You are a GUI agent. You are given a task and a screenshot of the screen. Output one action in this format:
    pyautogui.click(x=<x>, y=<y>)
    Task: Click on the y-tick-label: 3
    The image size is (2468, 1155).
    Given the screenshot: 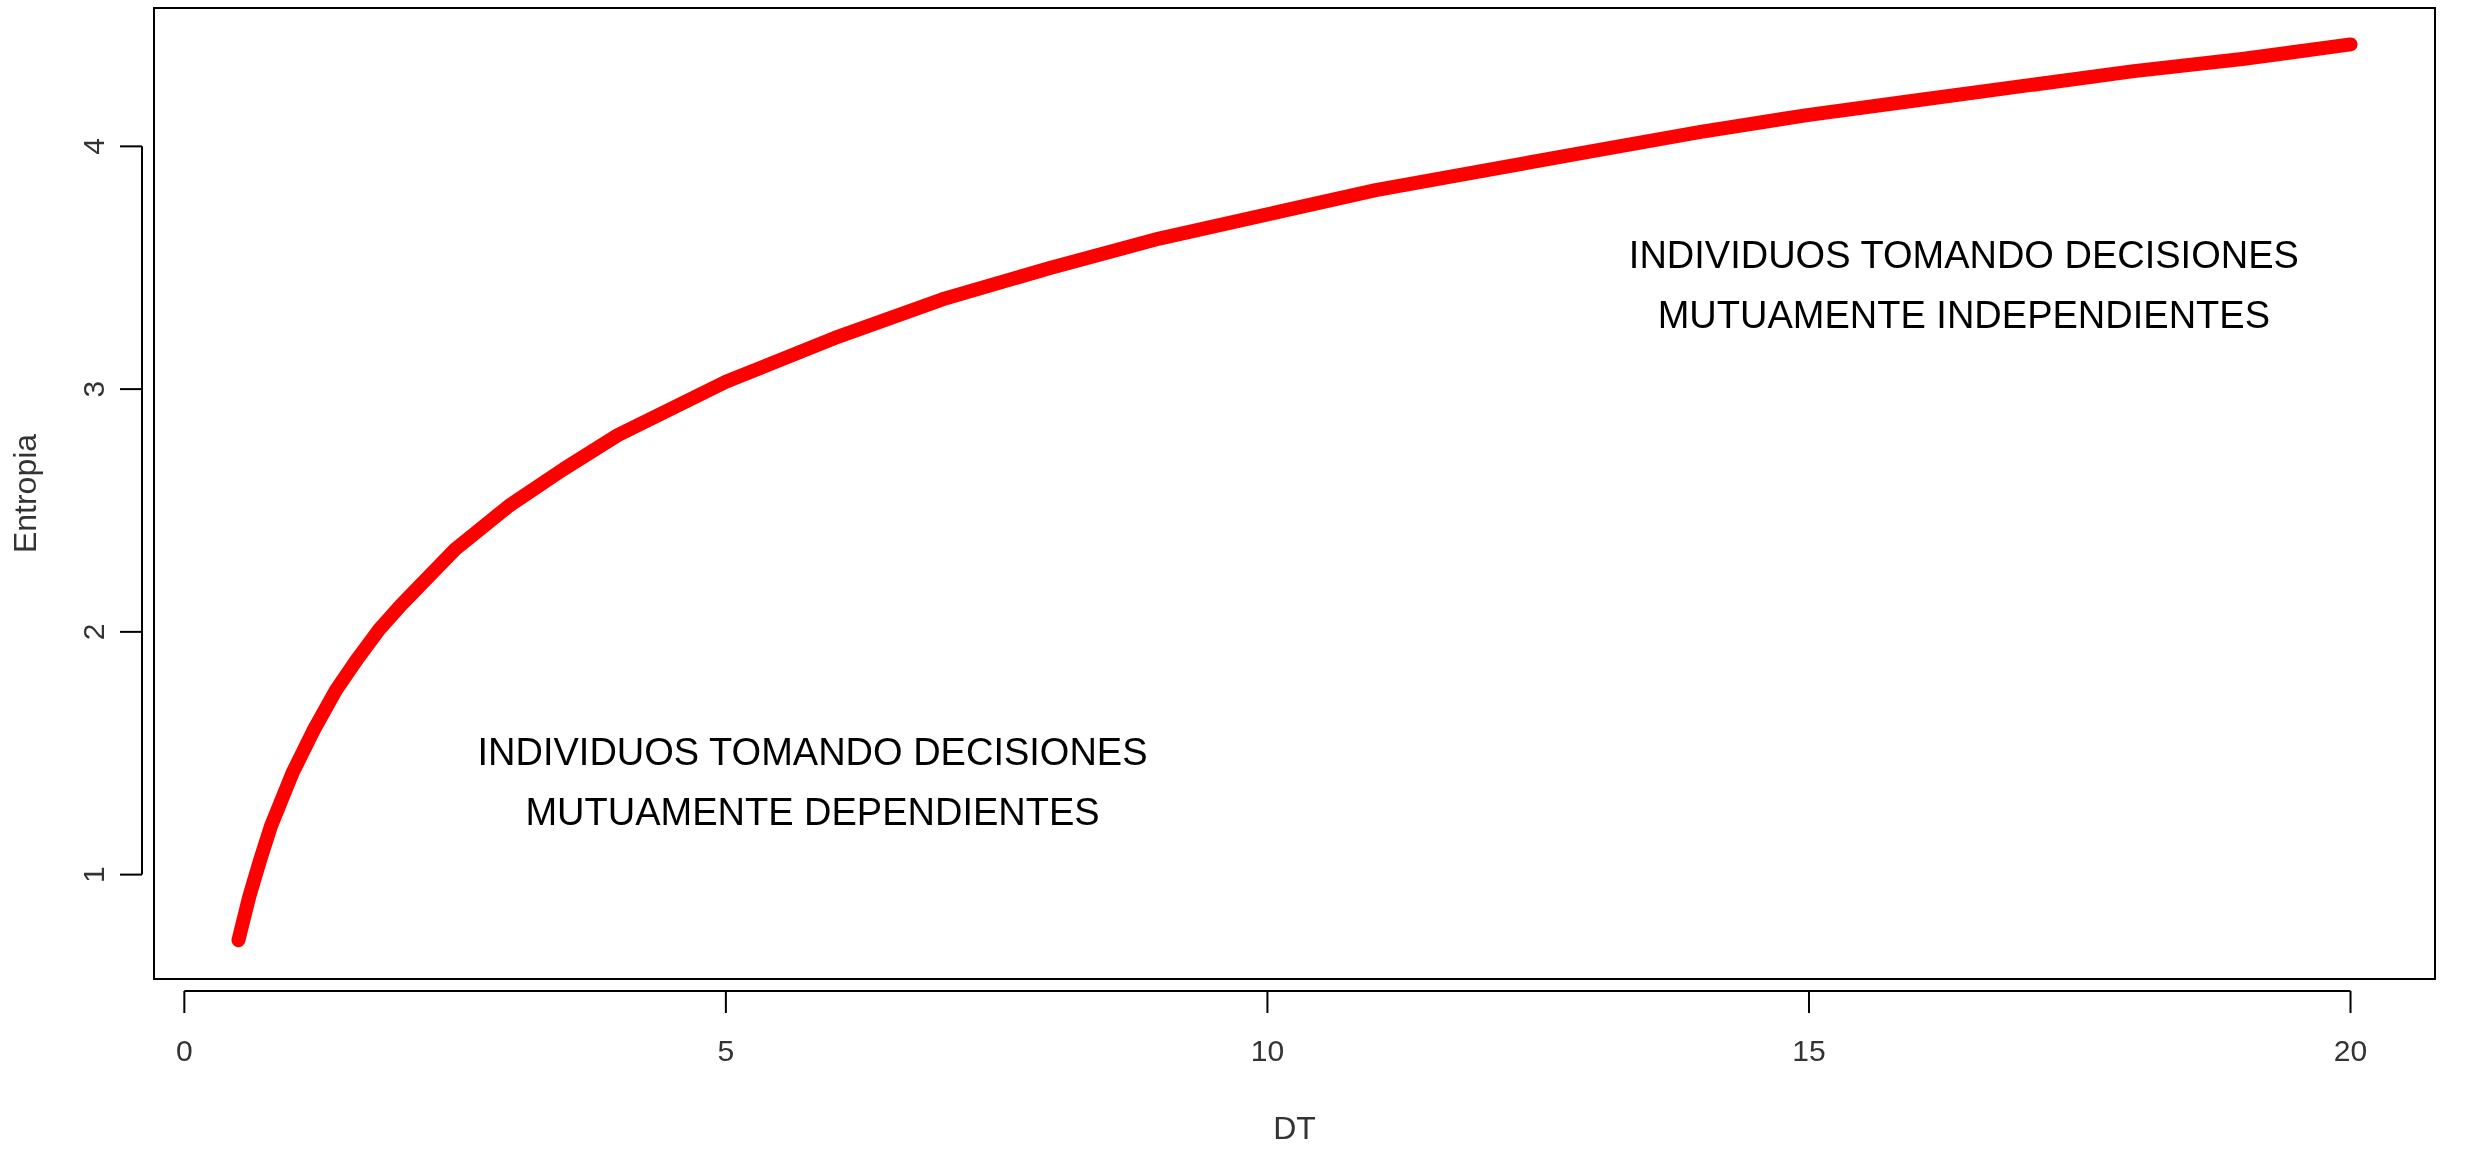 What is the action you would take?
    pyautogui.click(x=93, y=389)
    